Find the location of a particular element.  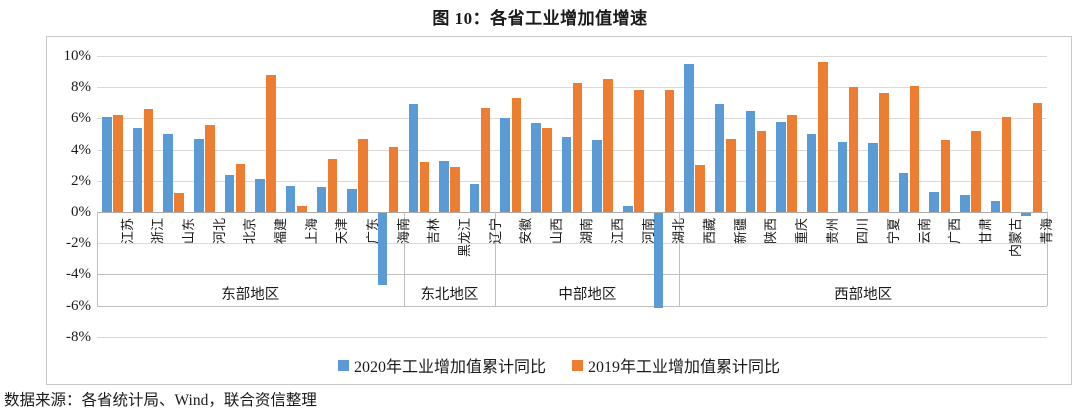

category-label: 重庆 is located at coordinates (801, 231).